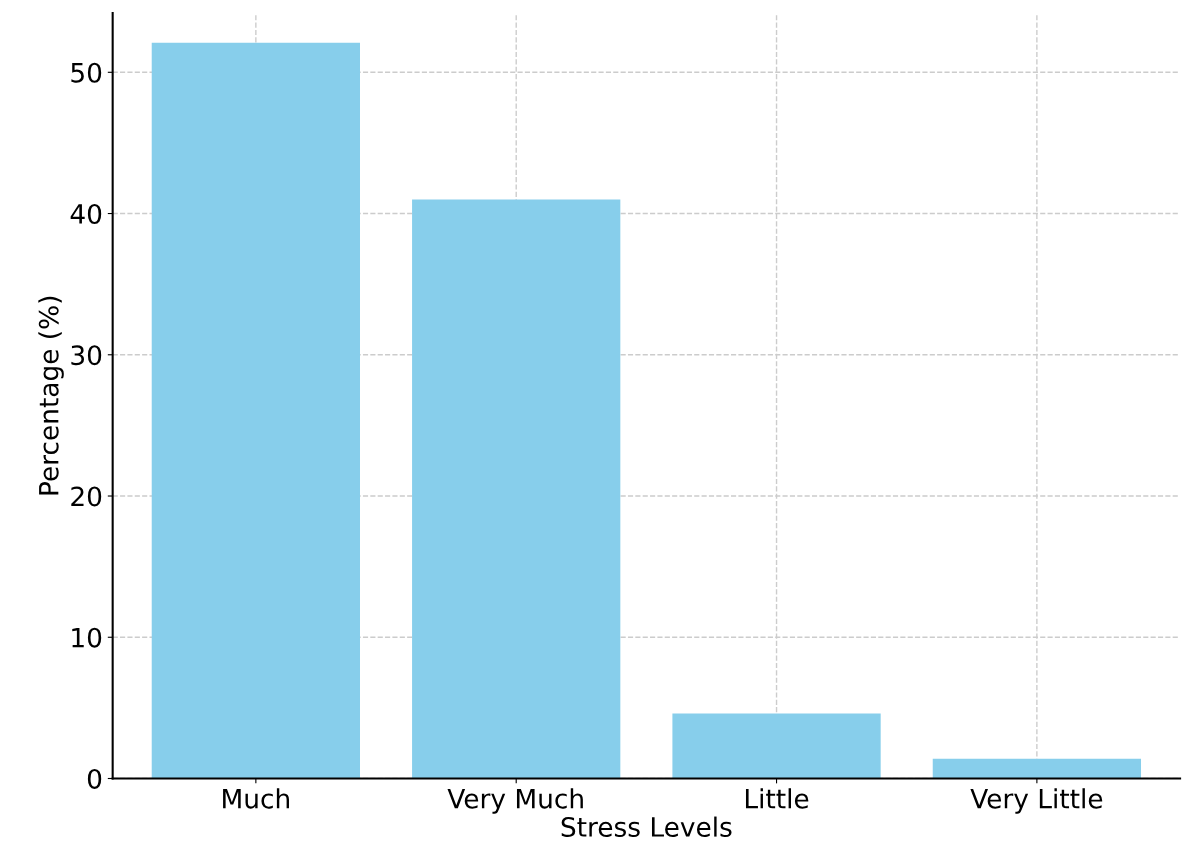 Image resolution: width=1186 pixels, height=865 pixels. Describe the element at coordinates (515, 801) in the screenshot. I see `x-tick-label: Very Much` at that location.